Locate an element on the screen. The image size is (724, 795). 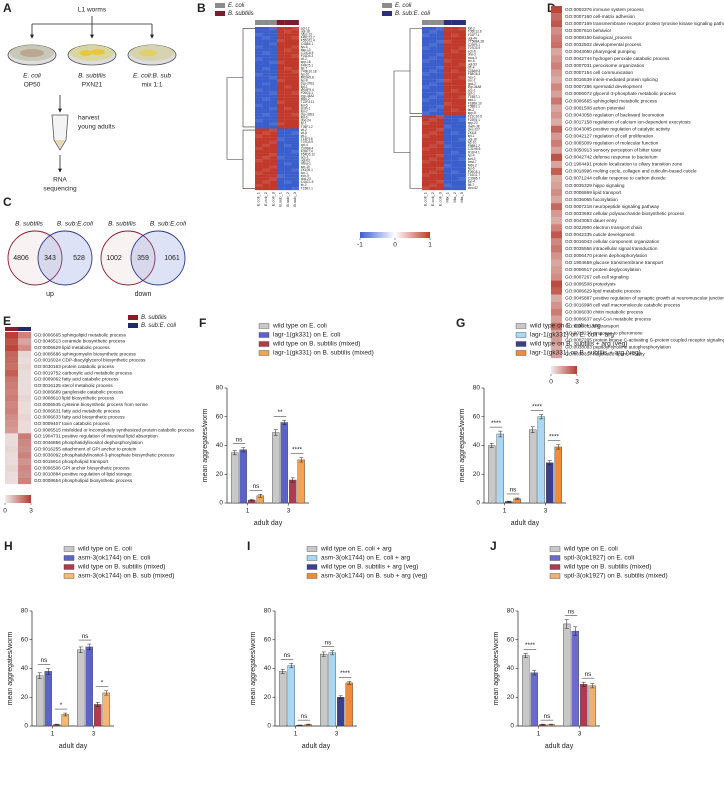
gene-label: lipl-1 is located at coordinates (471, 136).